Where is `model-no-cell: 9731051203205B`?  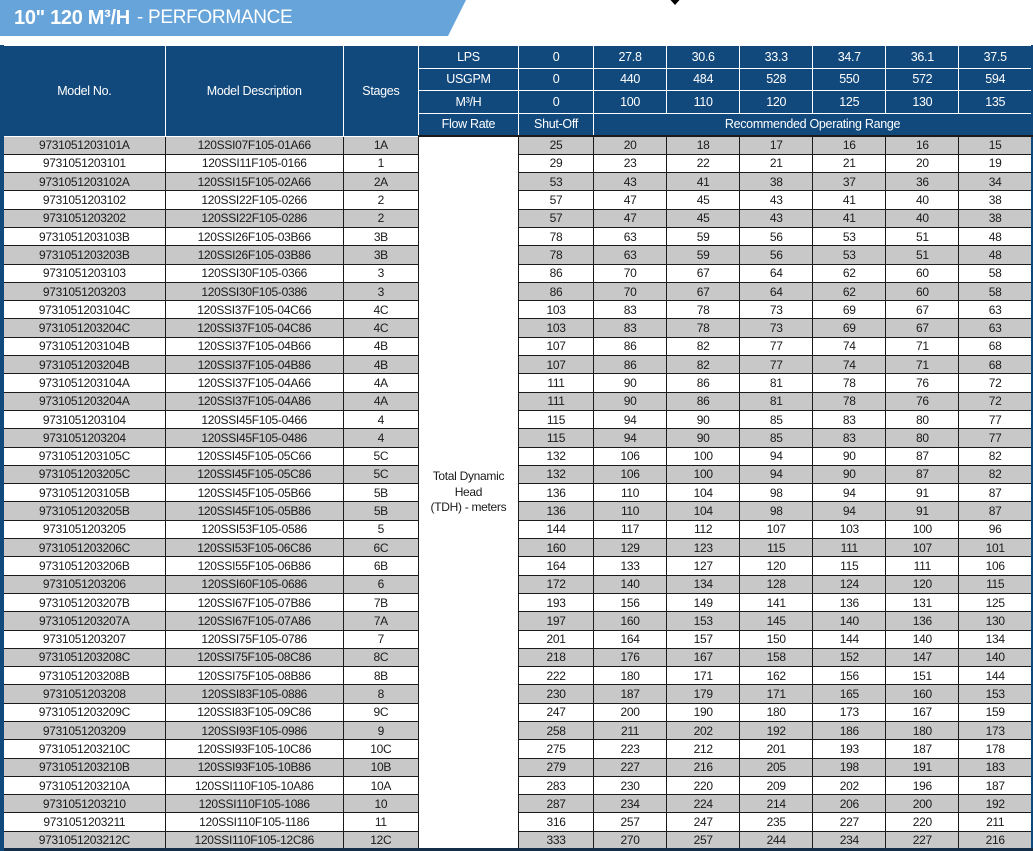
model-no-cell: 9731051203205B is located at coordinates (83, 511).